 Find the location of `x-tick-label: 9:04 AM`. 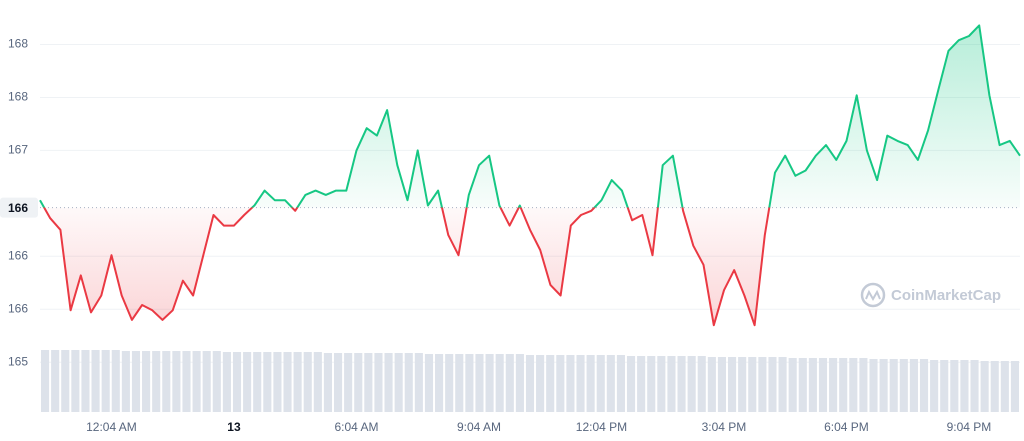

x-tick-label: 9:04 AM is located at coordinates (479, 427).